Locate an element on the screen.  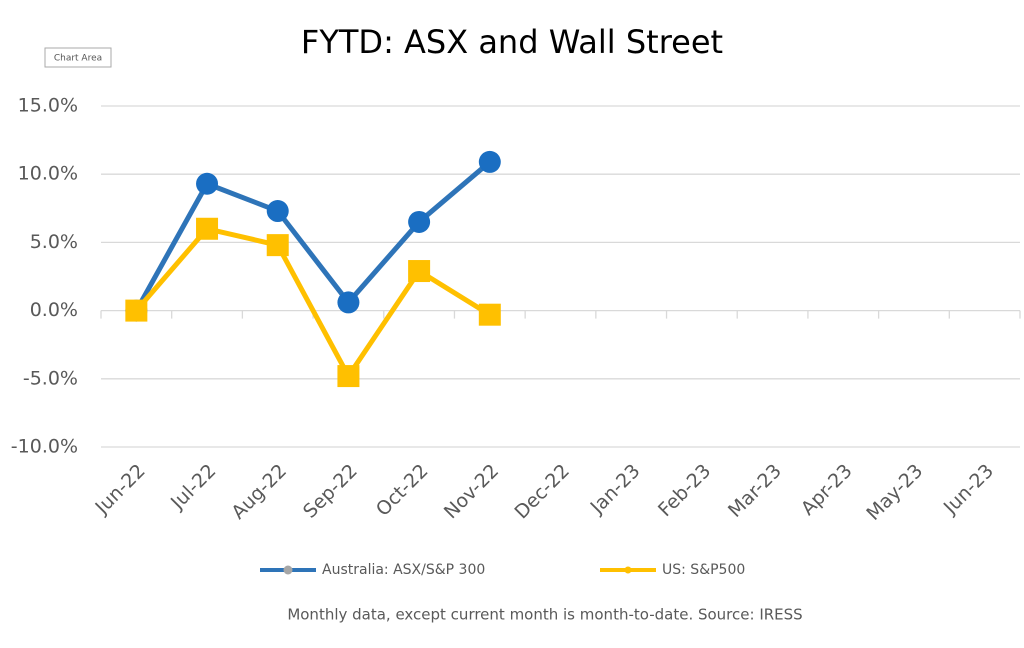
y-tick-label: -10.0% is located at coordinates (44, 447).